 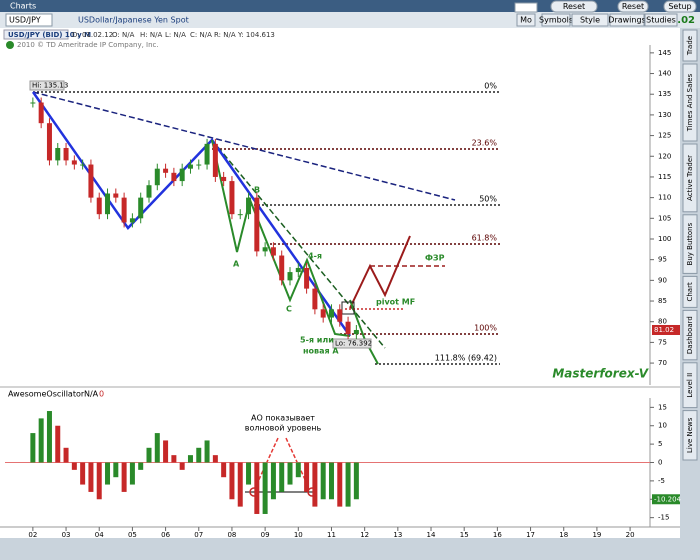 I want to click on fib-label: 0%, so click(x=490, y=86).